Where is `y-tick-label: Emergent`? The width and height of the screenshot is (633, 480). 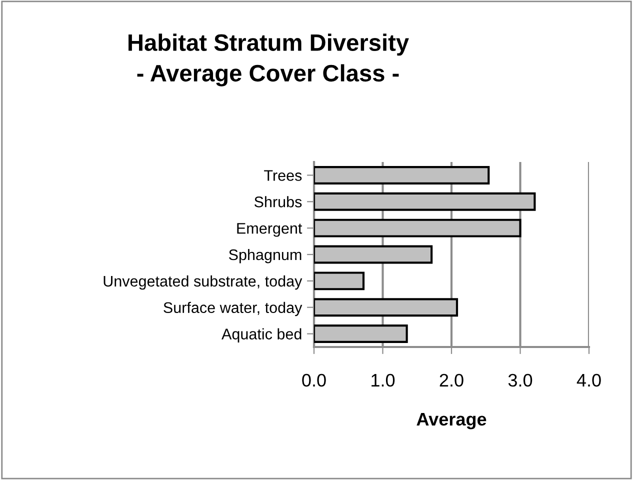
y-tick-label: Emergent is located at coordinates (269, 230).